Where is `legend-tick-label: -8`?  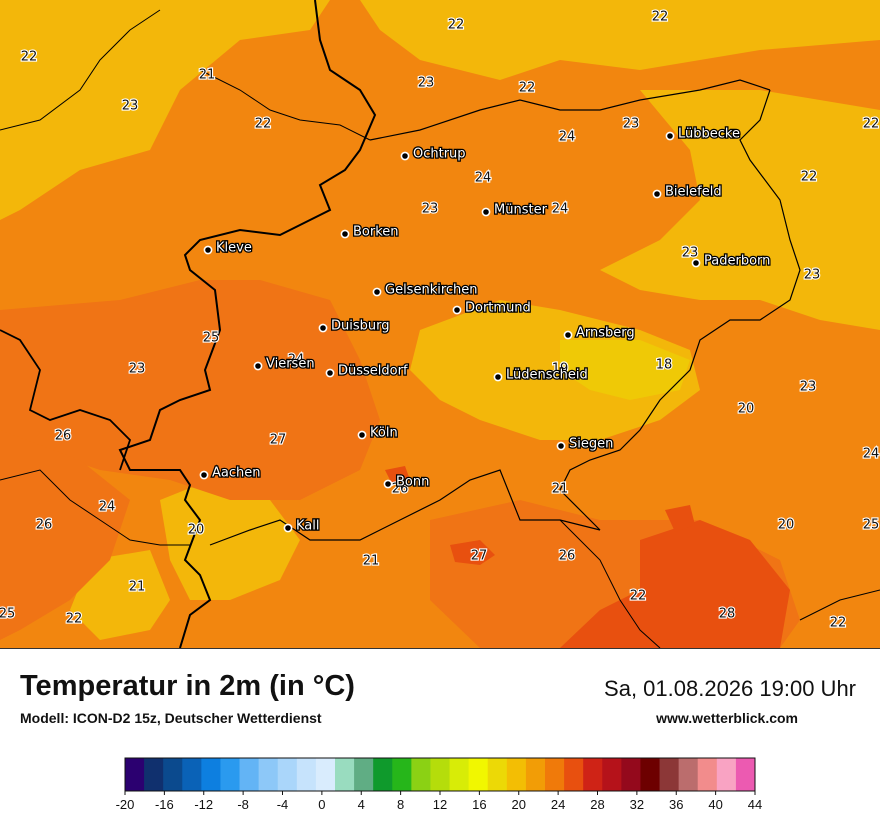
legend-tick-label: -8 is located at coordinates (243, 804).